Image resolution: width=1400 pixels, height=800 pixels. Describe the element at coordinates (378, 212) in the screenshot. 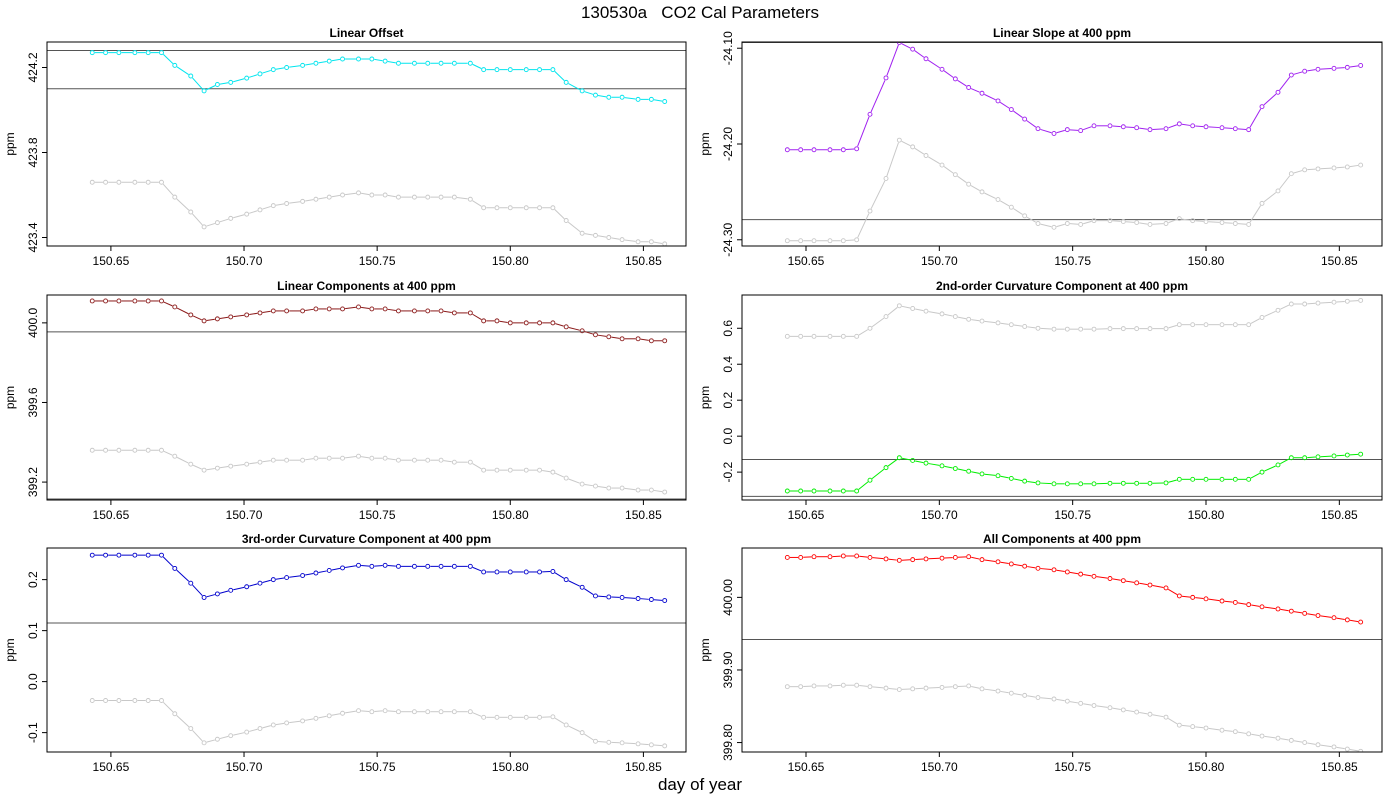

I see `gray-reference-series` at that location.